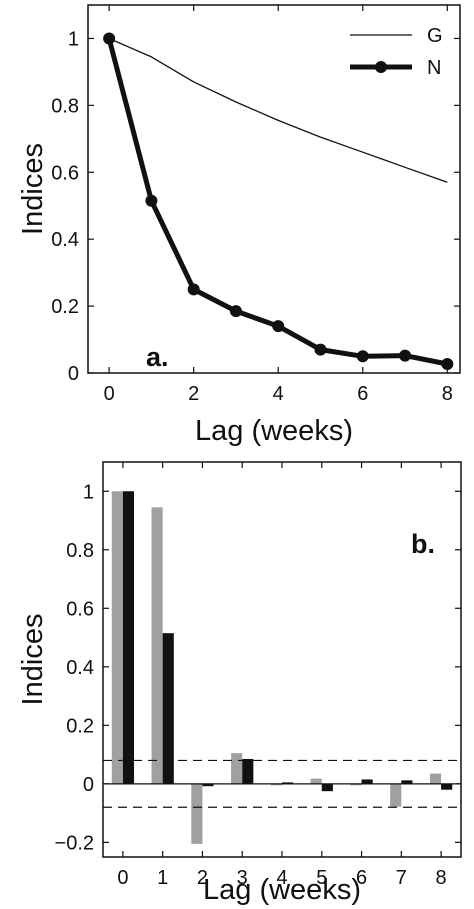 Image resolution: width=474 pixels, height=909 pixels. Describe the element at coordinates (202, 878) in the screenshot. I see `panel-b-x-tick-label: 2` at that location.